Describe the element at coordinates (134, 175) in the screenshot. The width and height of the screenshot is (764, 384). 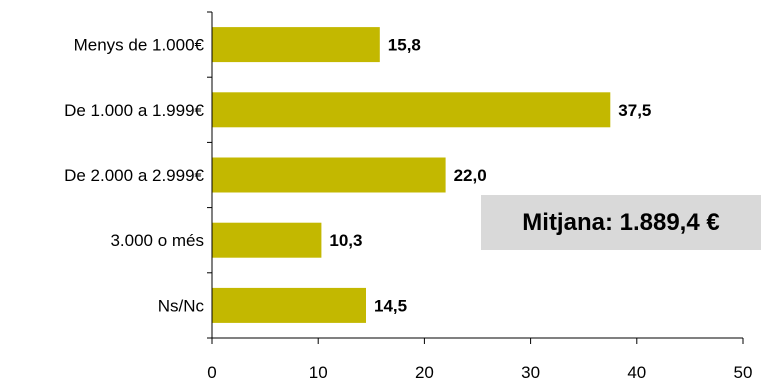
I see `category-label-2: De 2.000 a 2.999€` at that location.